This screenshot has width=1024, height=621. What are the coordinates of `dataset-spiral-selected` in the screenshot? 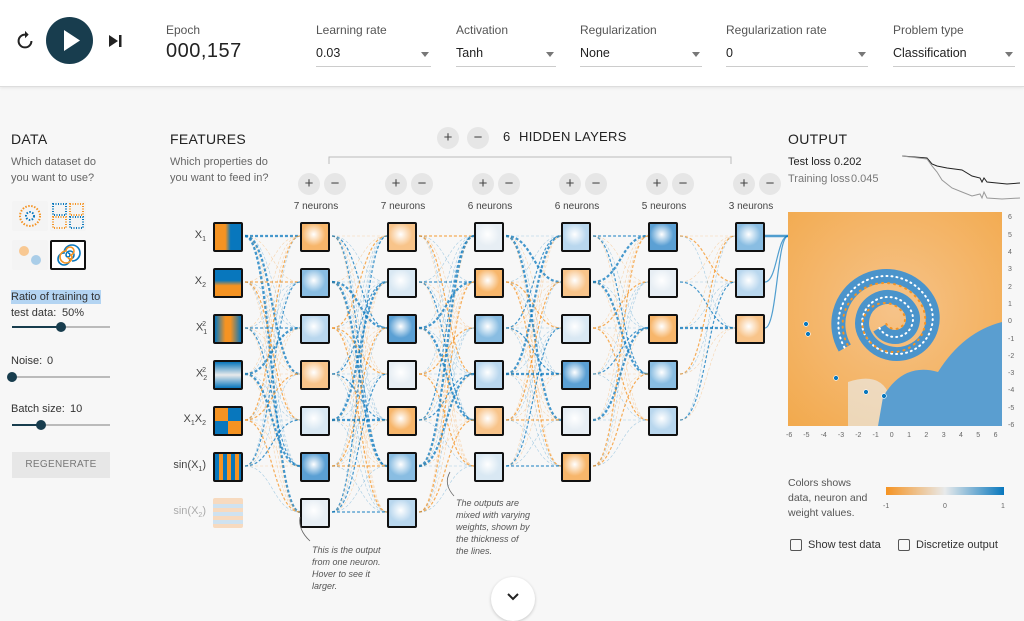 It's located at (68, 255).